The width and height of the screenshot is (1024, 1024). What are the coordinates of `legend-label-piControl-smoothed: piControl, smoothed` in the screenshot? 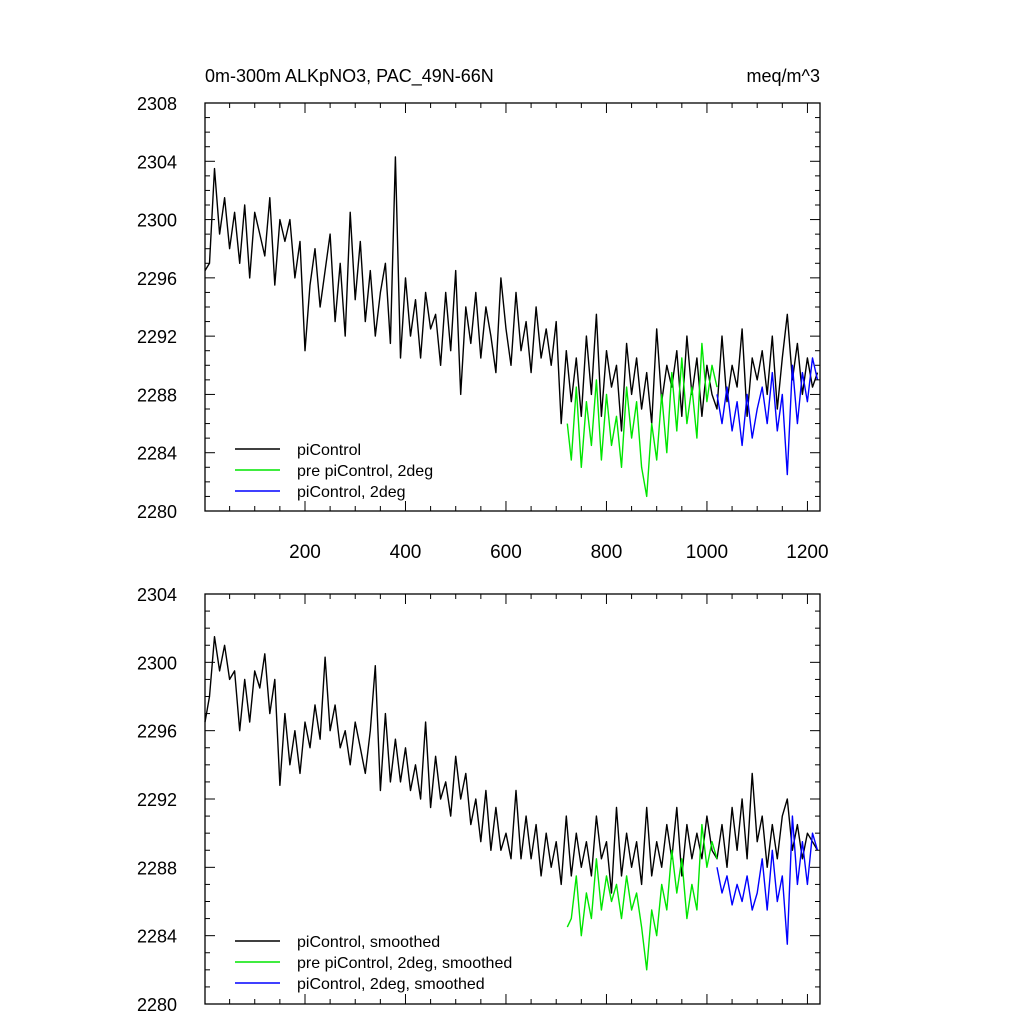 It's located at (368, 942).